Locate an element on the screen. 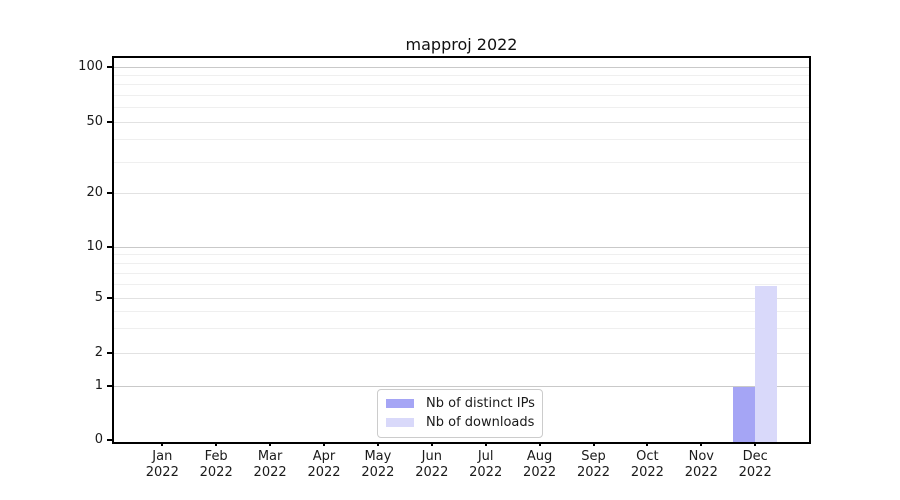 The width and height of the screenshot is (900, 500). x-tick-label: Sep 2022 is located at coordinates (594, 465).